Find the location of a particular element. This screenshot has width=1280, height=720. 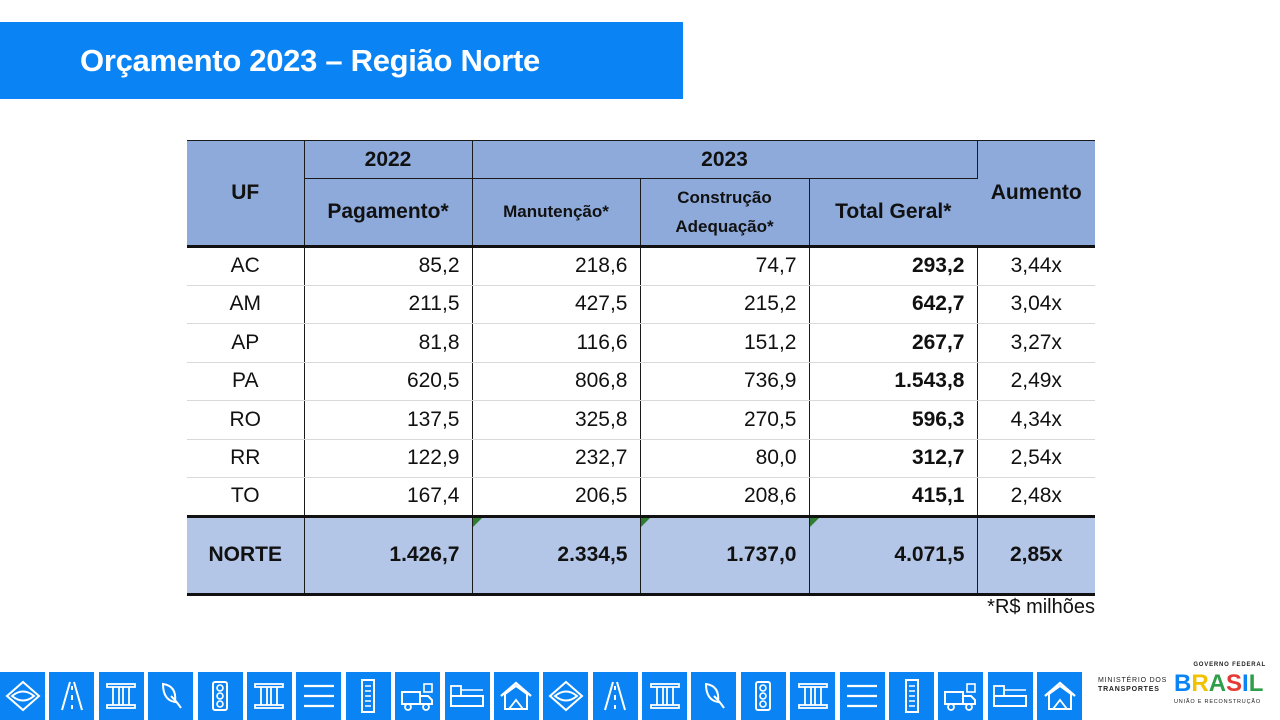

cell-payment: 167,4 is located at coordinates (388, 496).